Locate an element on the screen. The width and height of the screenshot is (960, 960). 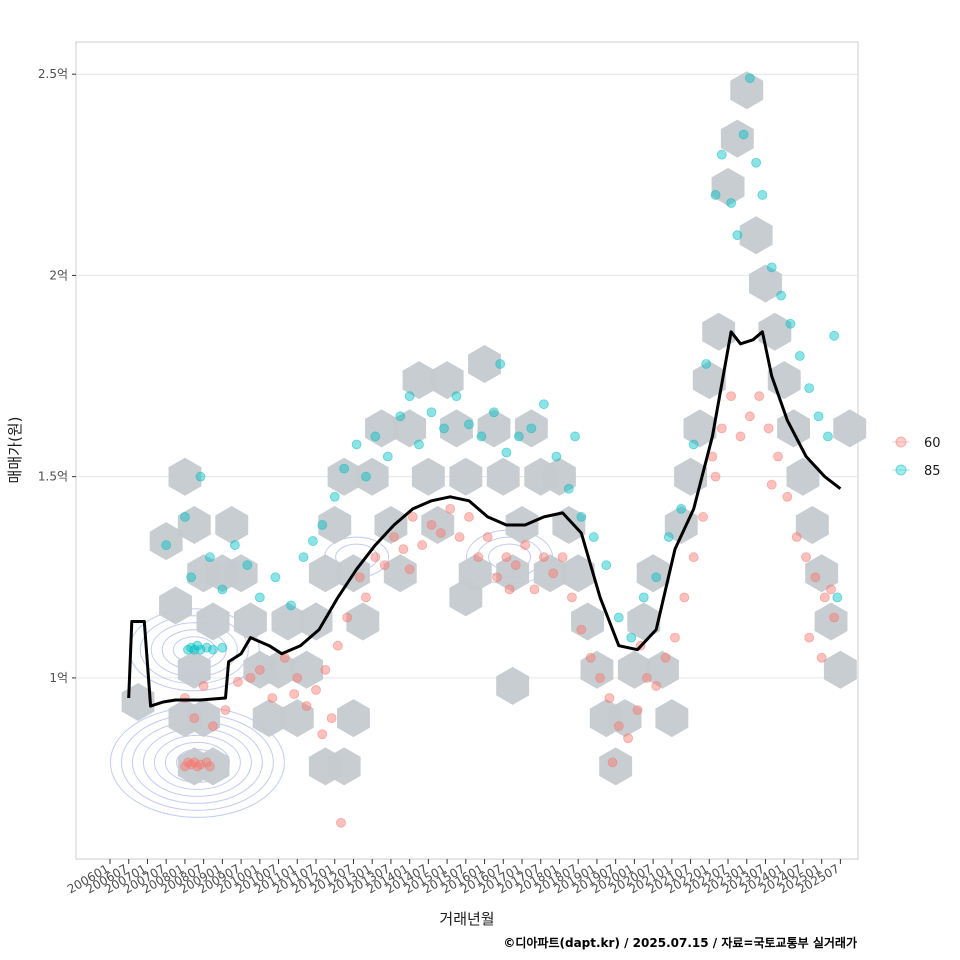
density-contour is located at coordinates (197, 762).